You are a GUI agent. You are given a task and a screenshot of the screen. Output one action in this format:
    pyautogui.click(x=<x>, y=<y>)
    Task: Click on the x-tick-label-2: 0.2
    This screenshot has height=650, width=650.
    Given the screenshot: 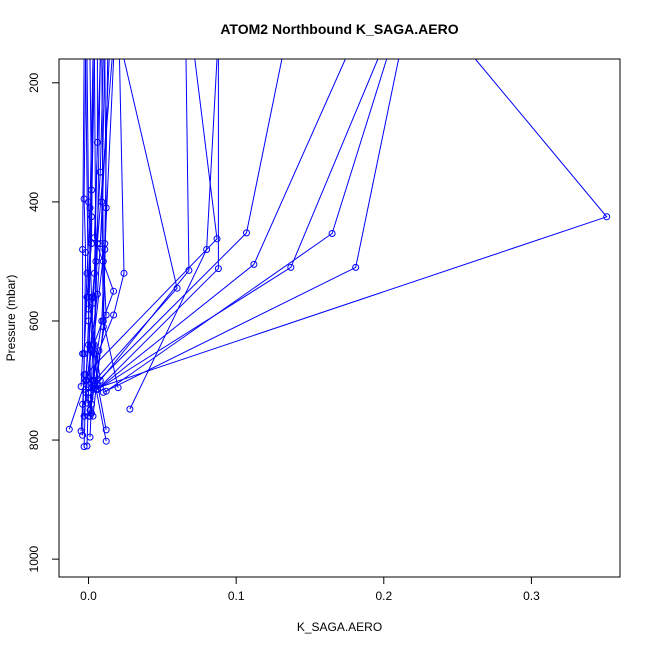 What is the action you would take?
    pyautogui.click(x=383, y=596)
    